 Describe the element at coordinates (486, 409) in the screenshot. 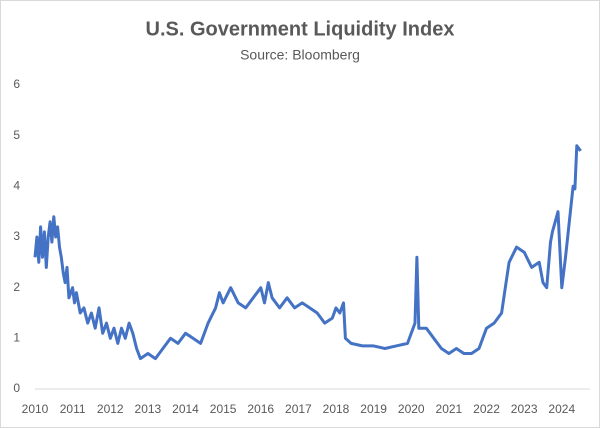

I see `x-tick-label: 2022` at that location.